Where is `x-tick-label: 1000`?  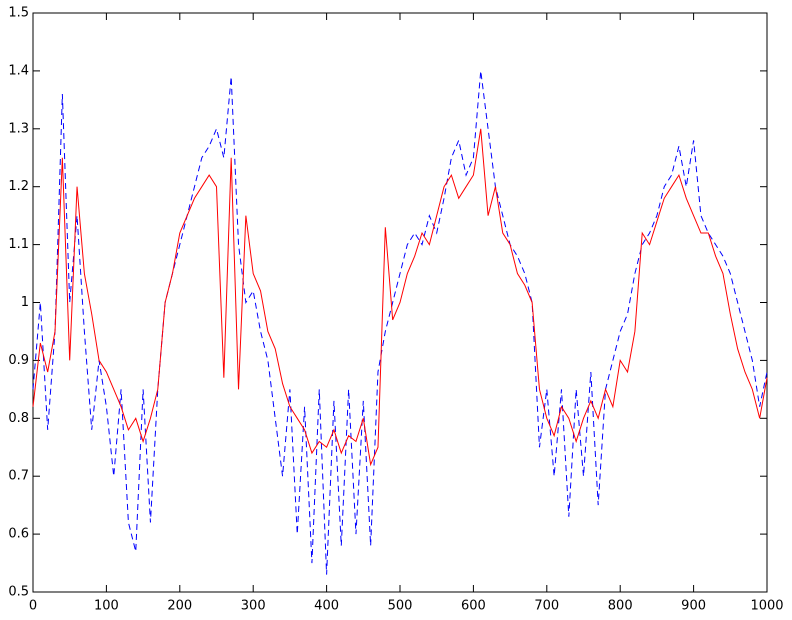
x-tick-label: 1000 is located at coordinates (766, 606).